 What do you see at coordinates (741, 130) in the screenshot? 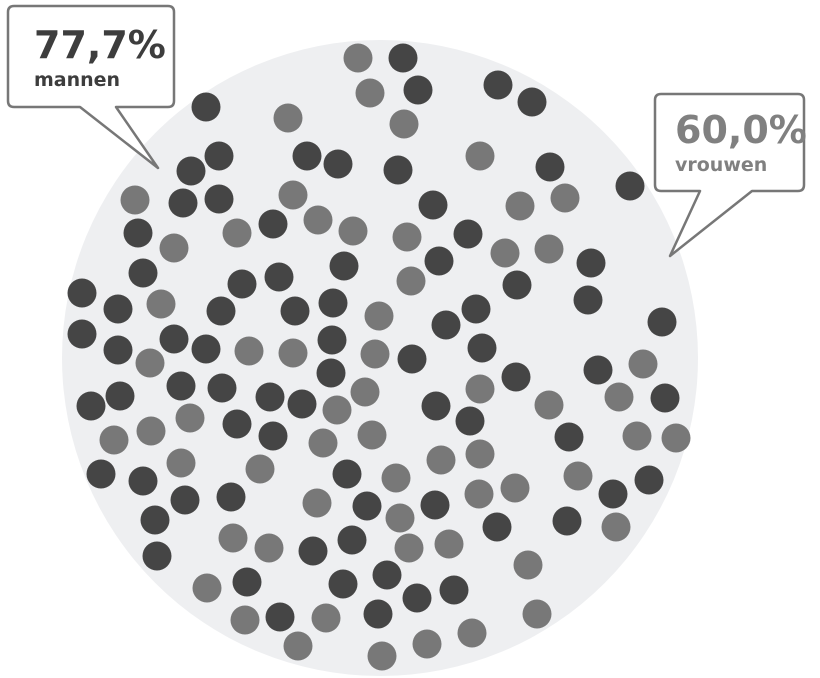
I see `callout-women-value: 60,0%` at bounding box center [741, 130].